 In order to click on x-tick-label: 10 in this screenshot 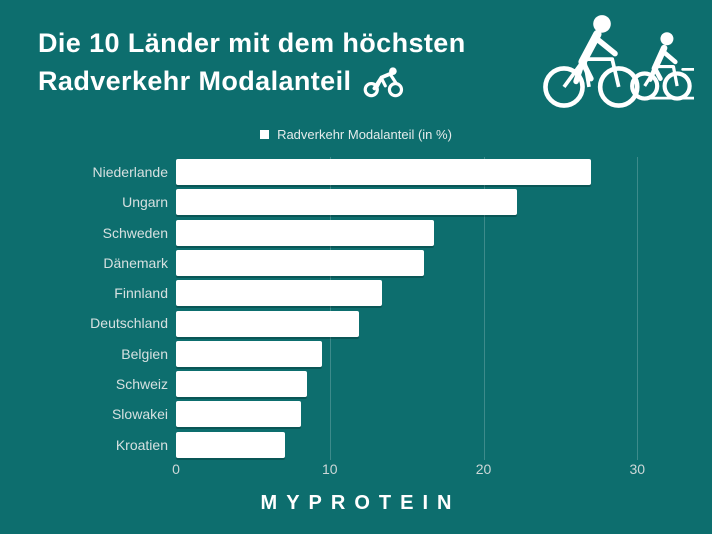, I will do `click(329, 469)`.